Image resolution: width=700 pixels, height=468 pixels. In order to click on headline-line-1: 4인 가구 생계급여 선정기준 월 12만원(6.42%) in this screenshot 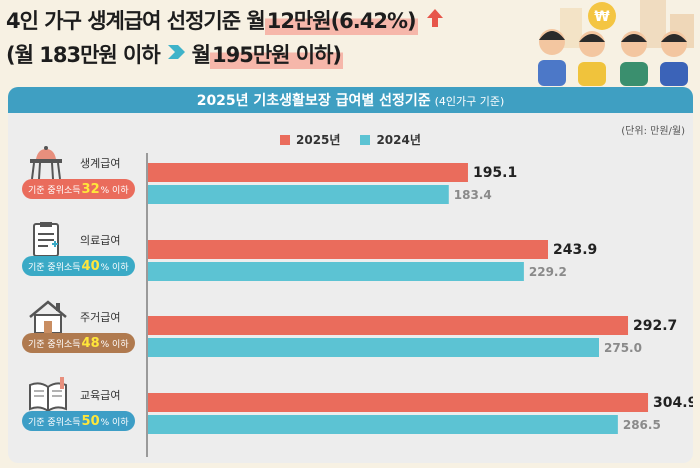, I will do `click(266, 20)`.